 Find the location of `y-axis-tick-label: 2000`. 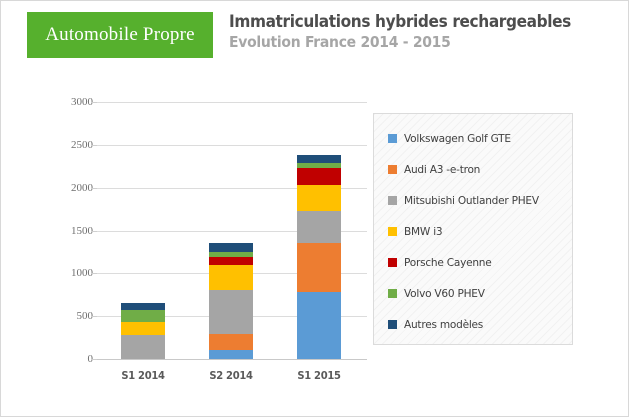

y-axis-tick-label: 2000 is located at coordinates (82, 187).